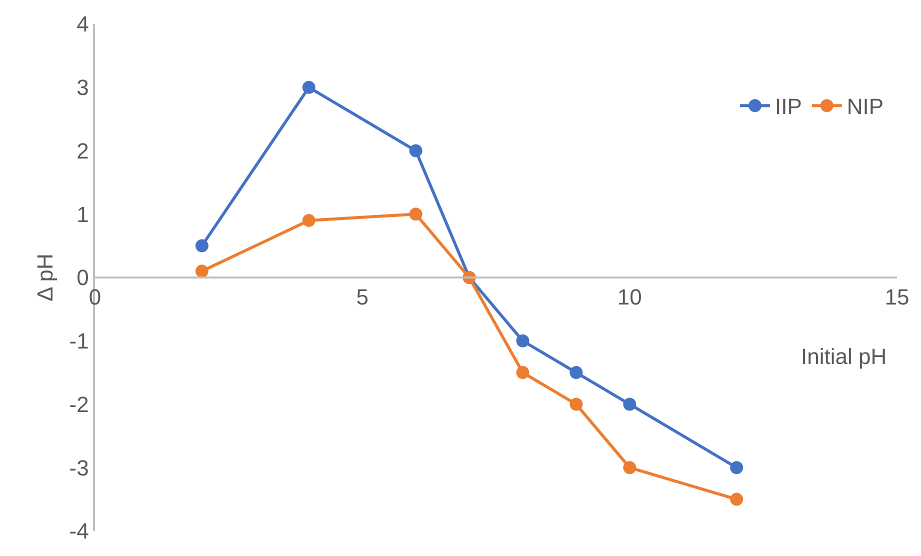 Image resolution: width=921 pixels, height=556 pixels. I want to click on y-tick-label: 1, so click(82, 214).